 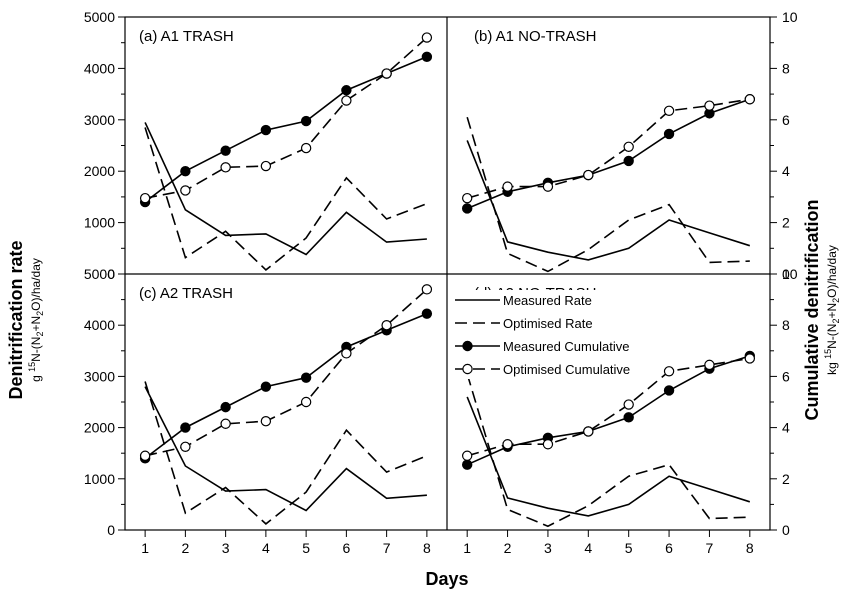 I want to click on panel-c: (c) A2 TRASH, so click(x=286, y=404).